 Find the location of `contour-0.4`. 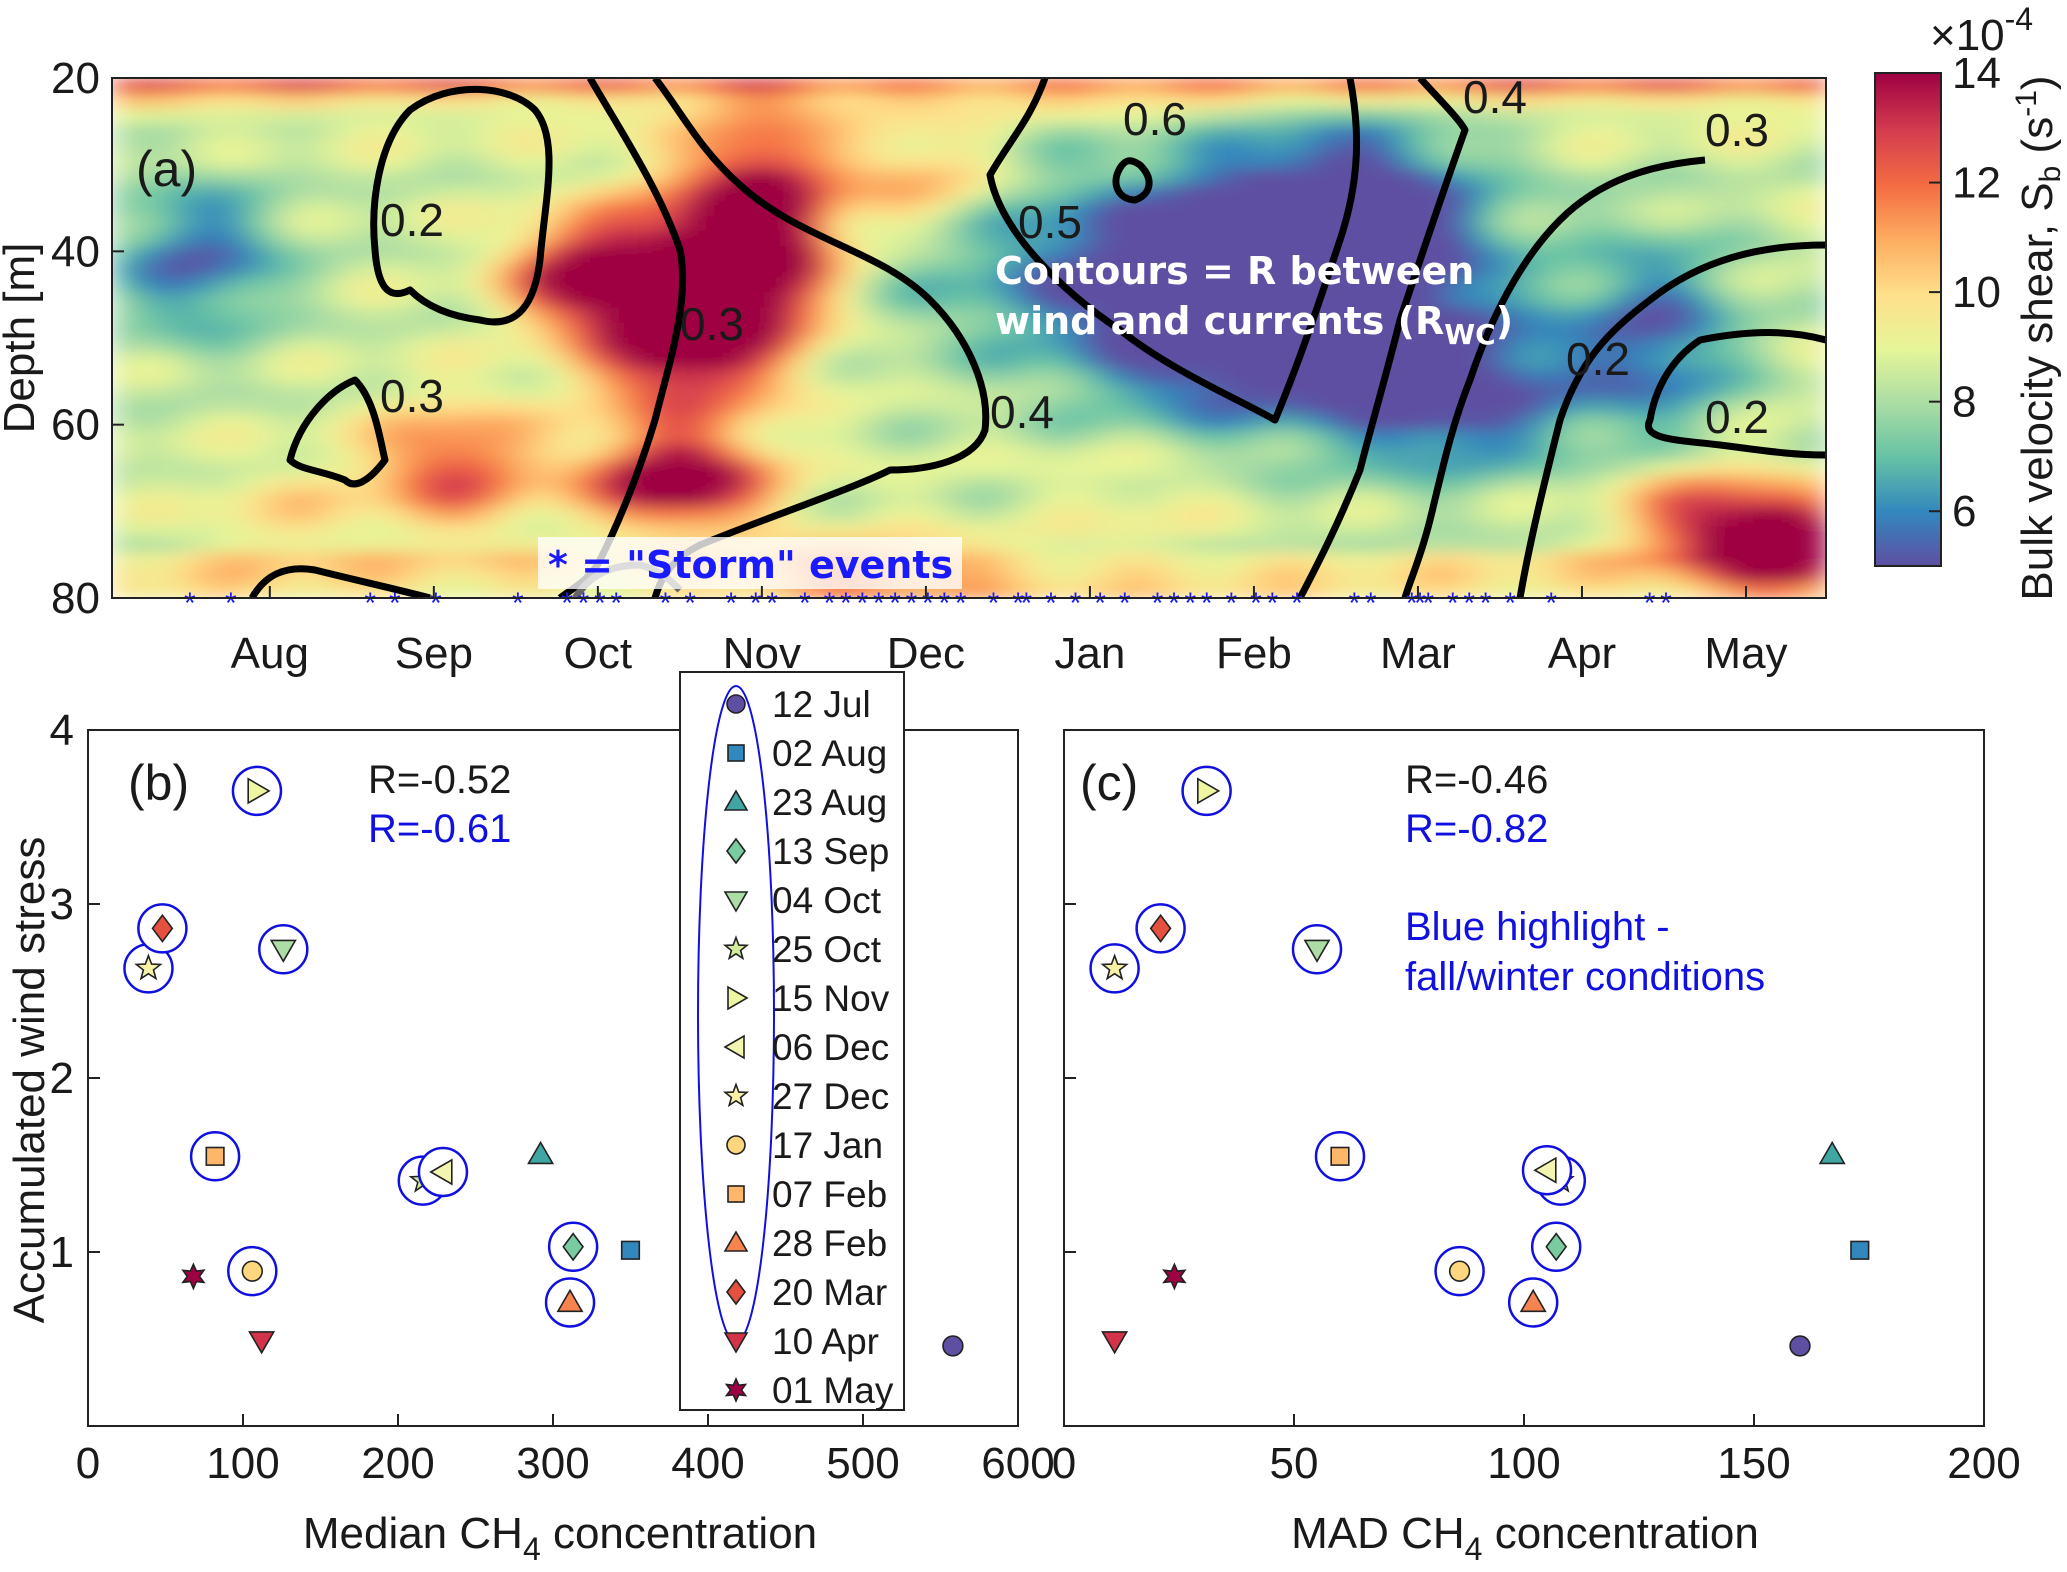

contour-0.4 is located at coordinates (820, 338).